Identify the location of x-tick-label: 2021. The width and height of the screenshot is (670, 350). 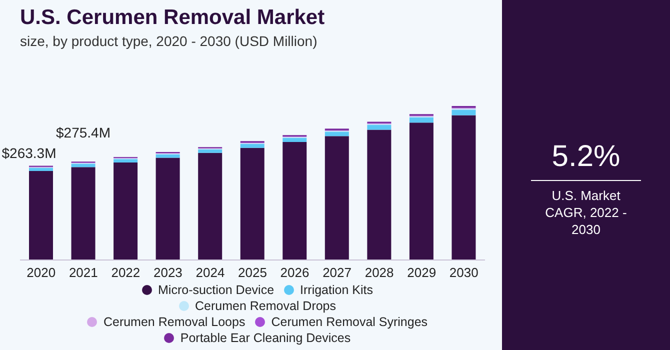
(83, 272).